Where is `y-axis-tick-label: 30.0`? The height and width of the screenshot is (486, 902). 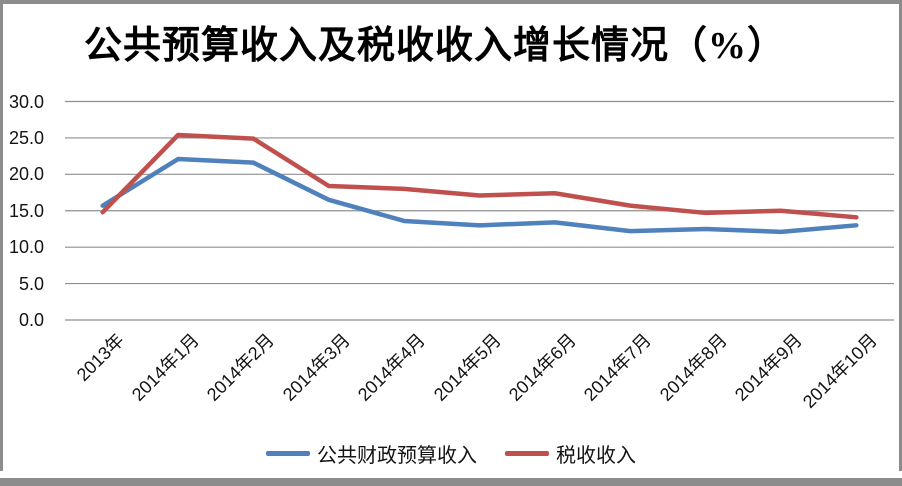
y-axis-tick-label: 30.0 is located at coordinates (26, 101).